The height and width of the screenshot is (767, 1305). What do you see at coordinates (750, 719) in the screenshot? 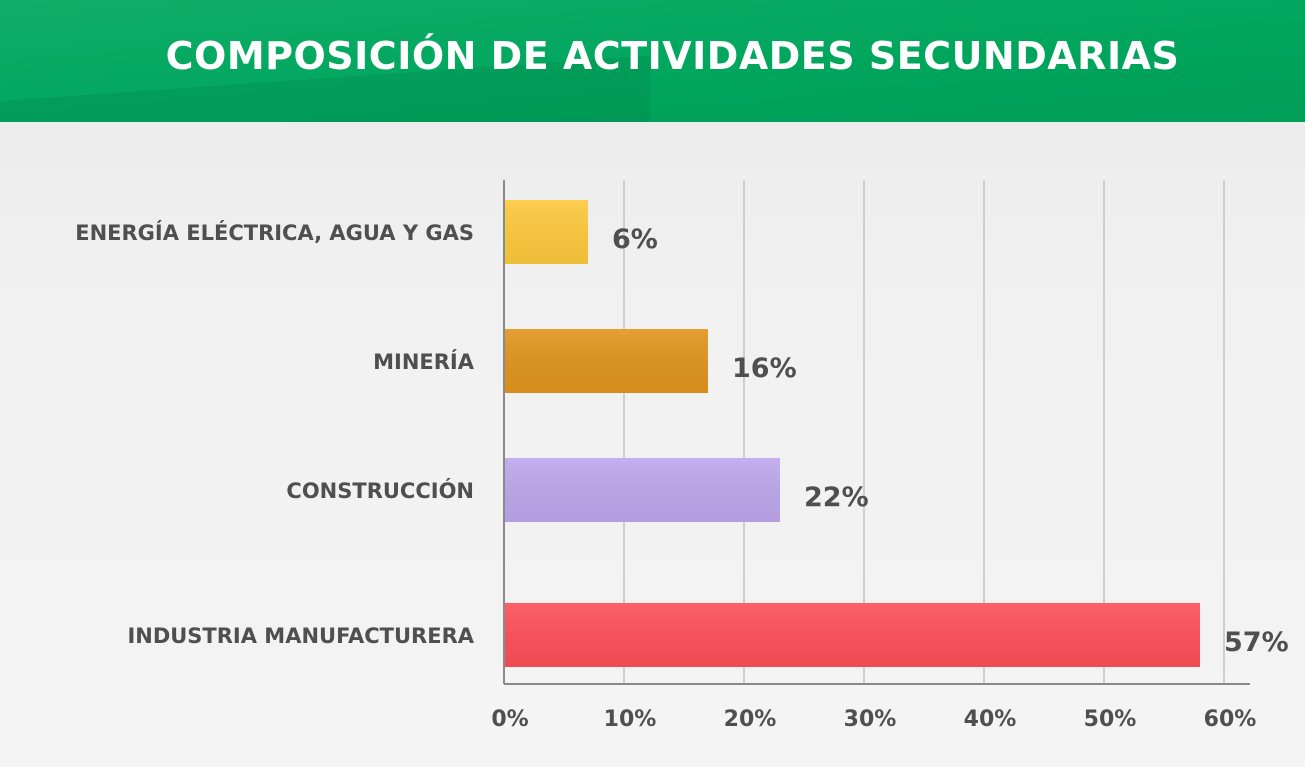
I see `x-tick-label: 20%` at bounding box center [750, 719].